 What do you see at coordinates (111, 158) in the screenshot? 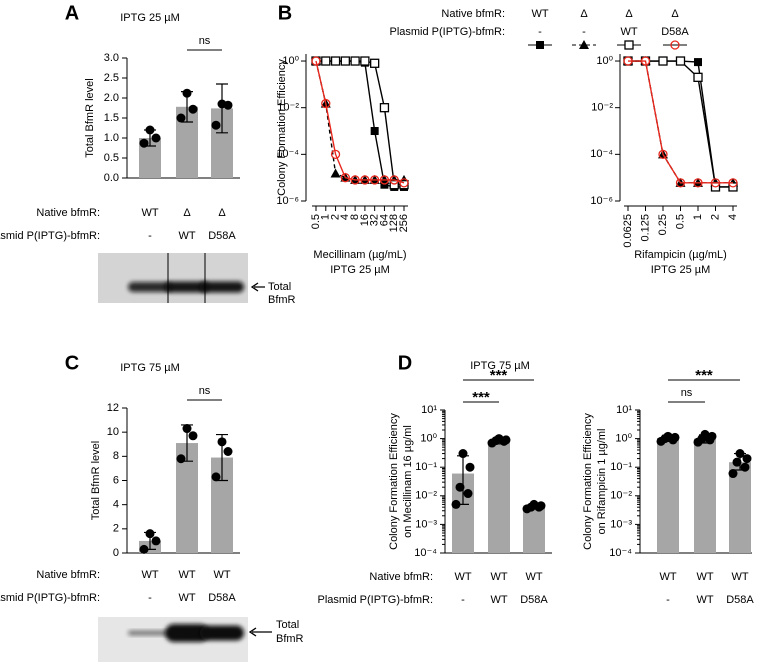
I see `y-tick-label: 0.5` at bounding box center [111, 158].